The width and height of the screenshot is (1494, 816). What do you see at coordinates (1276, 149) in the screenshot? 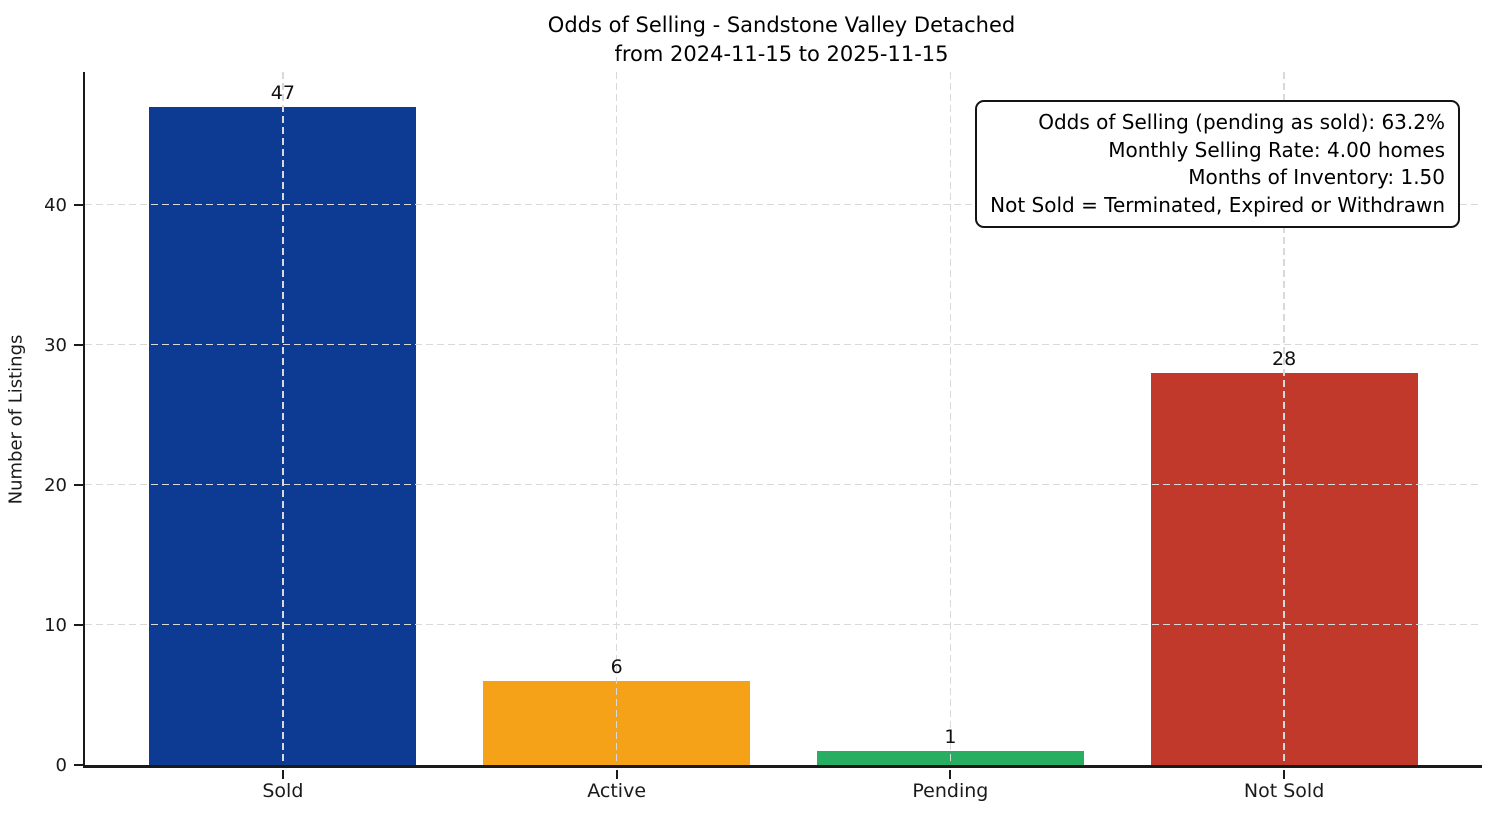
I see `annotation-line-selling-rate: Monthly Selling Rate: 4.00 homes` at bounding box center [1276, 149].